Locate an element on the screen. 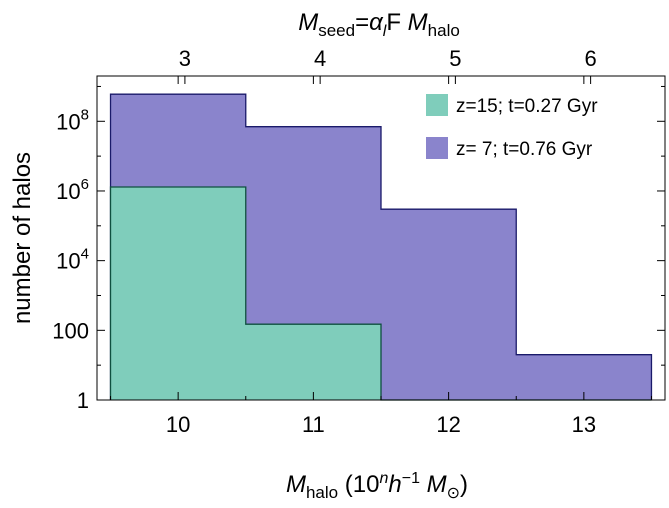 The height and width of the screenshot is (508, 669). x-tick-label-2: 12 is located at coordinates (448, 424).